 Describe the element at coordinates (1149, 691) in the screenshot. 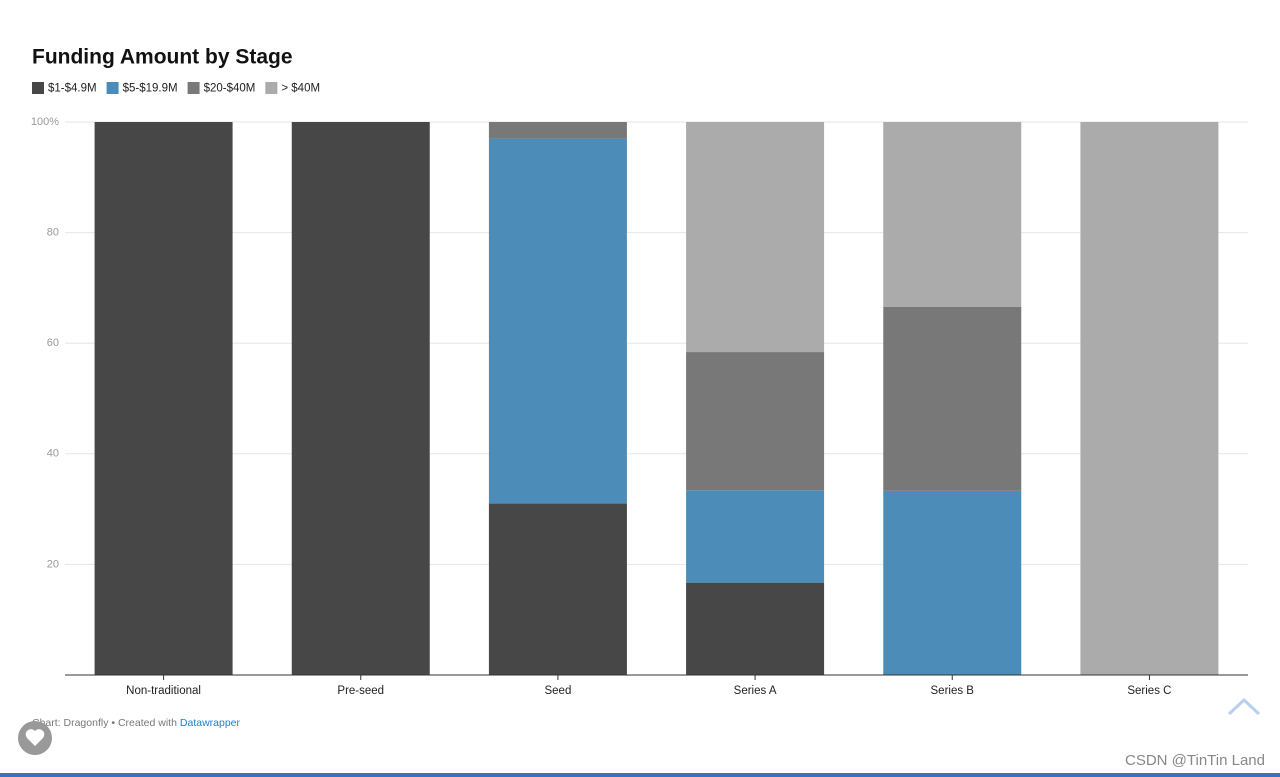

I see `x-tick-label: Series C` at that location.